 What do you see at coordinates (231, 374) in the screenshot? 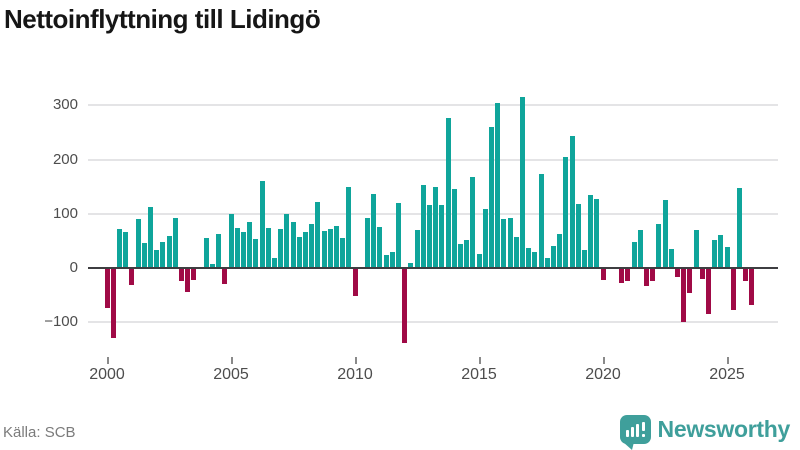
I see `x-axis-tick-label: 2005` at bounding box center [231, 374].